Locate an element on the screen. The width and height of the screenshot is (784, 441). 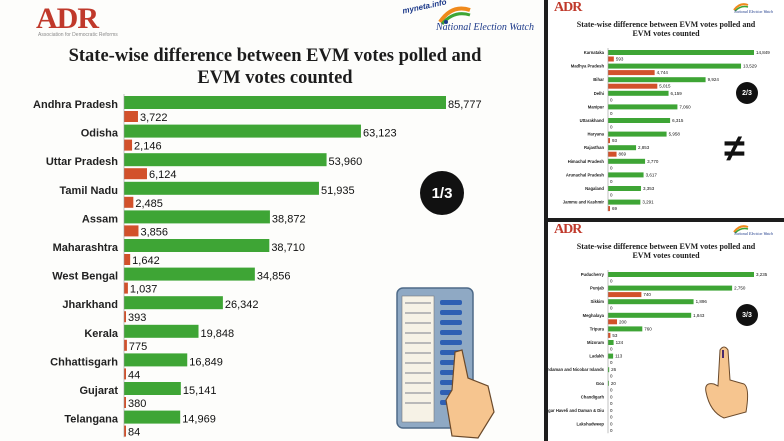
data-label-polled: 14,969 is located at coordinates (199, 420).